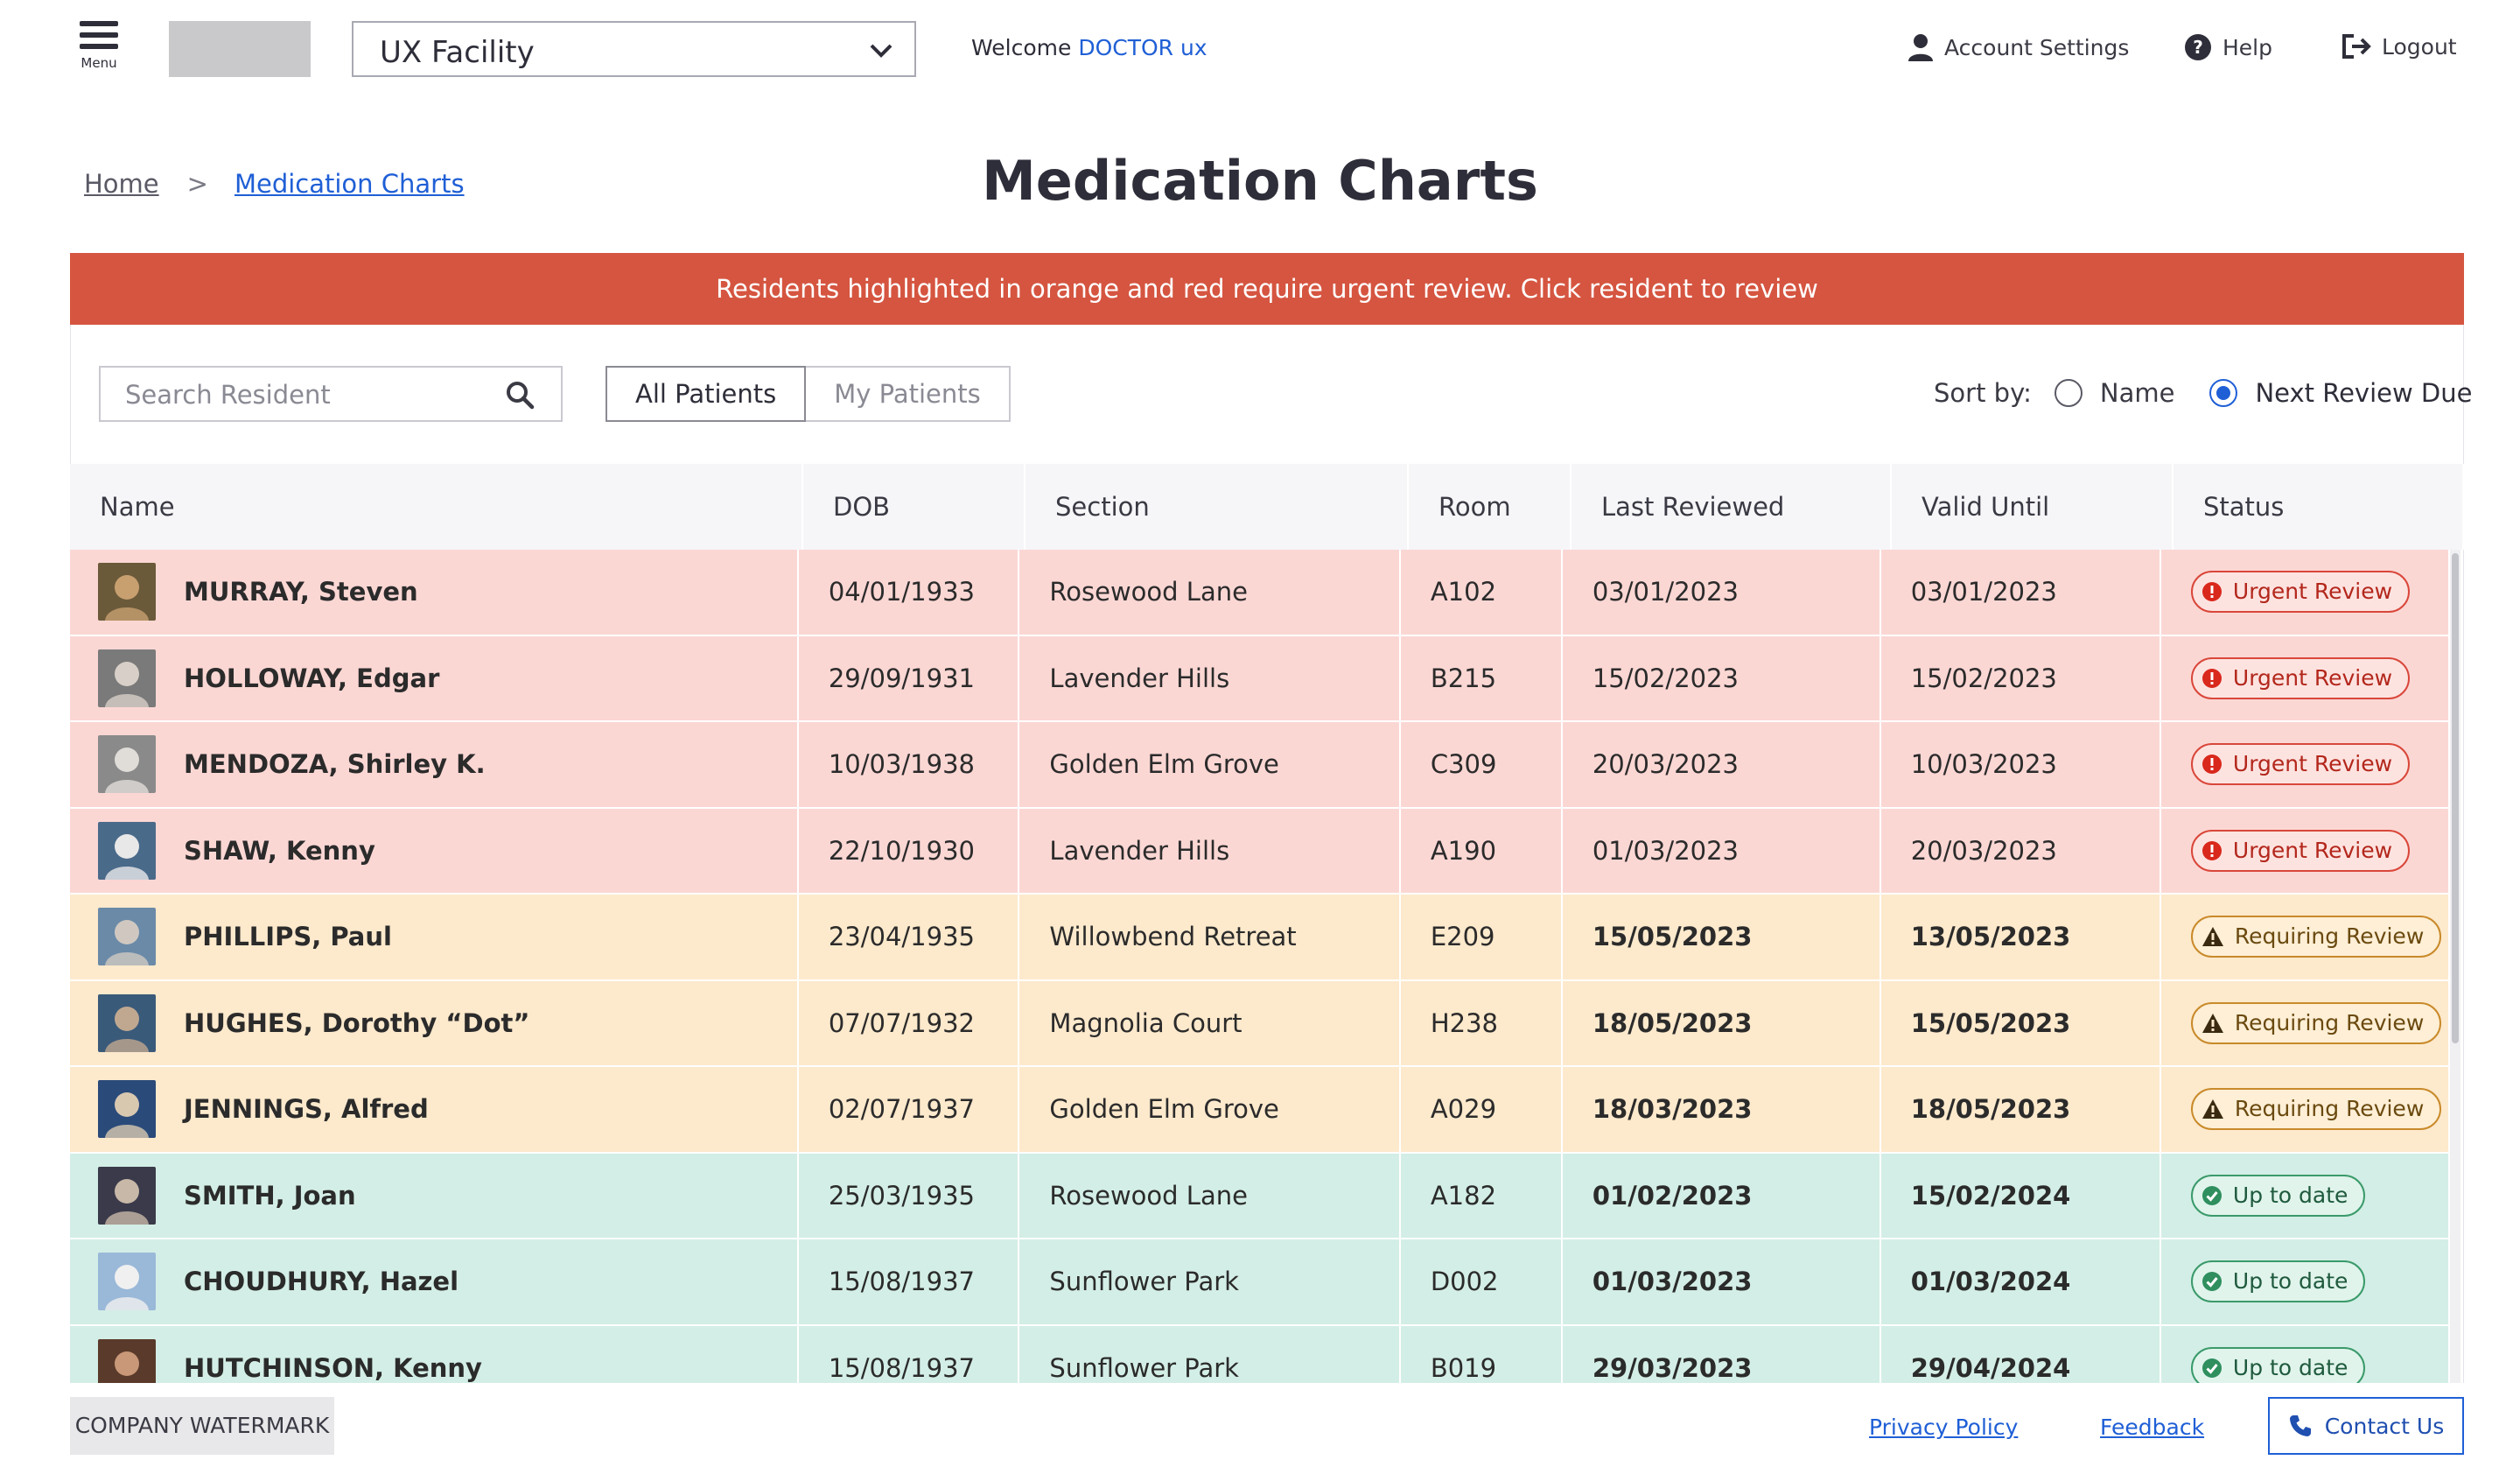  Describe the element at coordinates (2033, 507) in the screenshot. I see `column-header-valid: Valid Until` at that location.